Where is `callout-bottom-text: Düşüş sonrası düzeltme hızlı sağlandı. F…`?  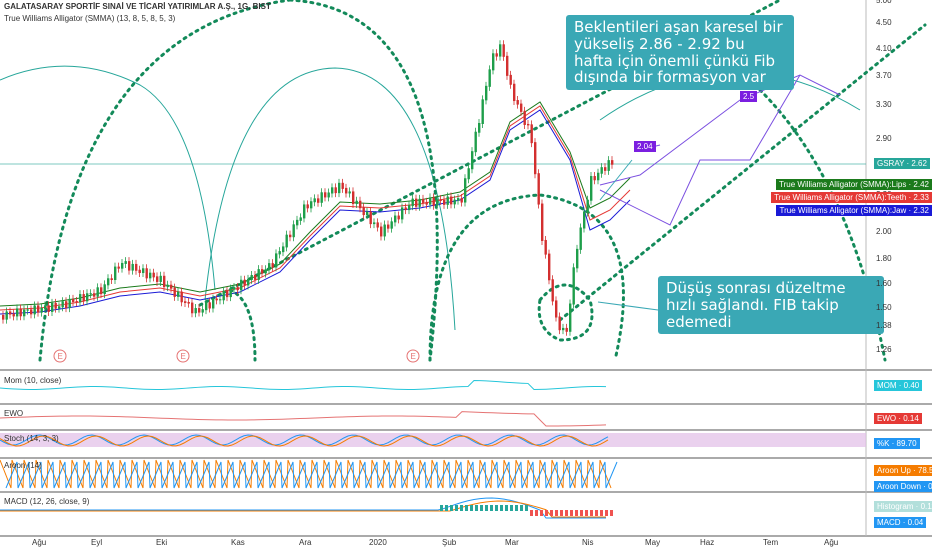
callout-bottom-text: Düşüş sonrası düzeltme hızlı sağlandı. F… is located at coordinates (756, 305).